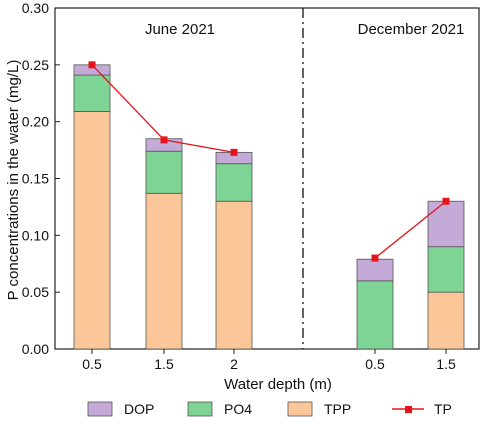 This screenshot has width=484, height=427. Describe the element at coordinates (139, 409) in the screenshot. I see `legend-label-dop: DOP` at that location.